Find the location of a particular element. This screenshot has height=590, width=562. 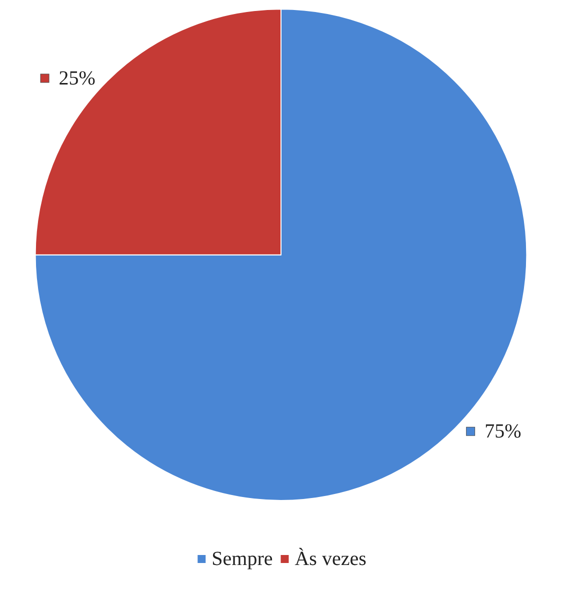

data-label: 75% is located at coordinates (498, 431).